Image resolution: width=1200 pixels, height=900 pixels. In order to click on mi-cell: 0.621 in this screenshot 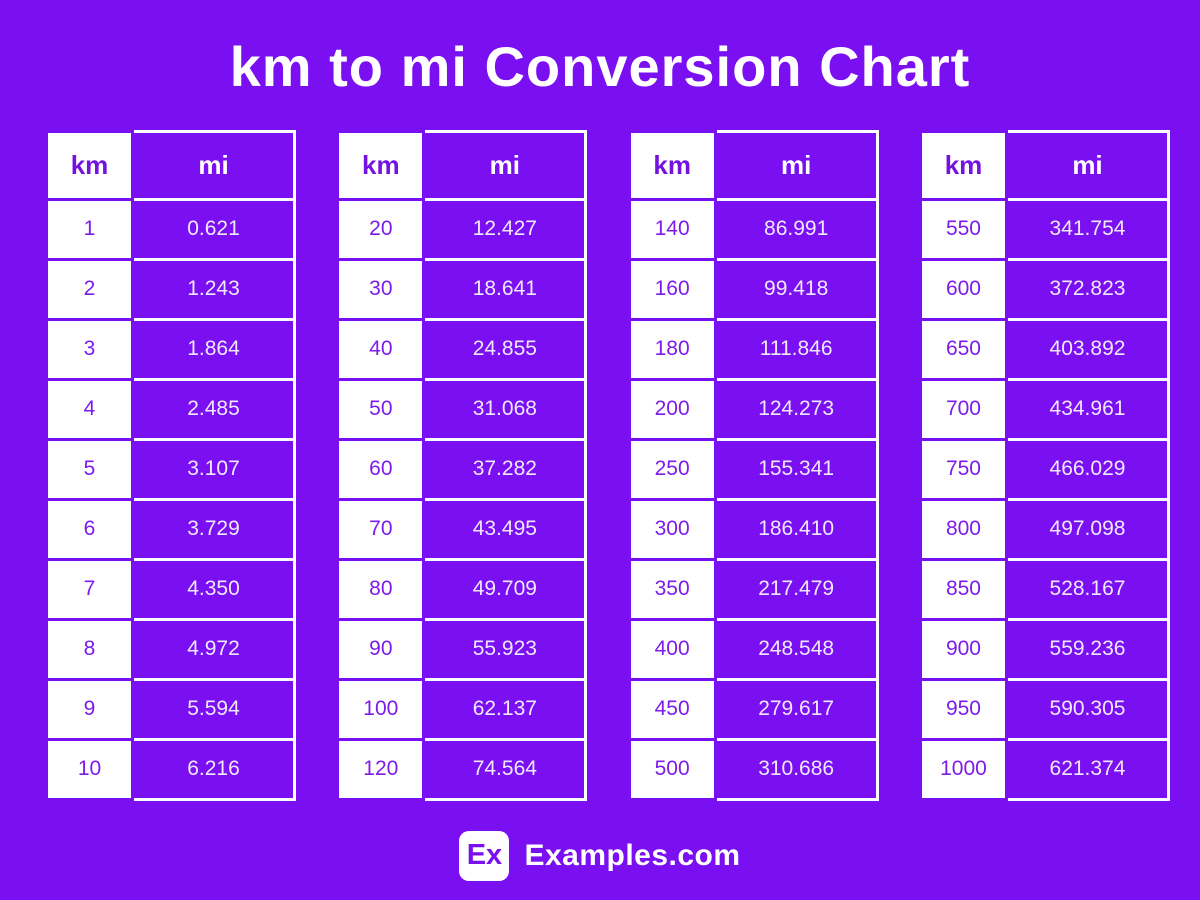, I will do `click(213, 229)`.